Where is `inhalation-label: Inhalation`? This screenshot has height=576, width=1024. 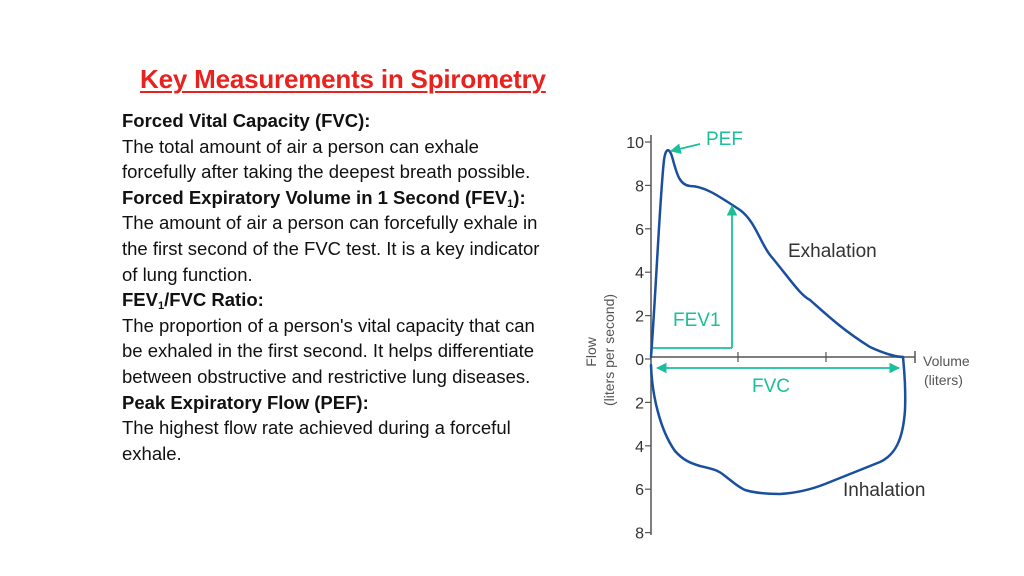 inhalation-label: Inhalation is located at coordinates (884, 490).